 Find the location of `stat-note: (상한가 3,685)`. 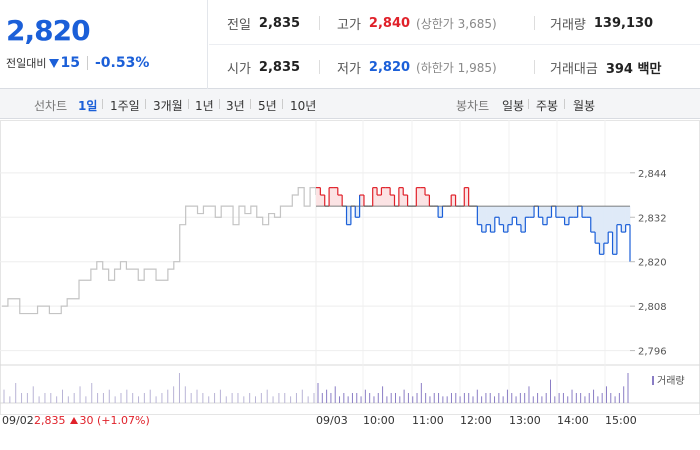

stat-note: (상한가 3,685) is located at coordinates (456, 23).